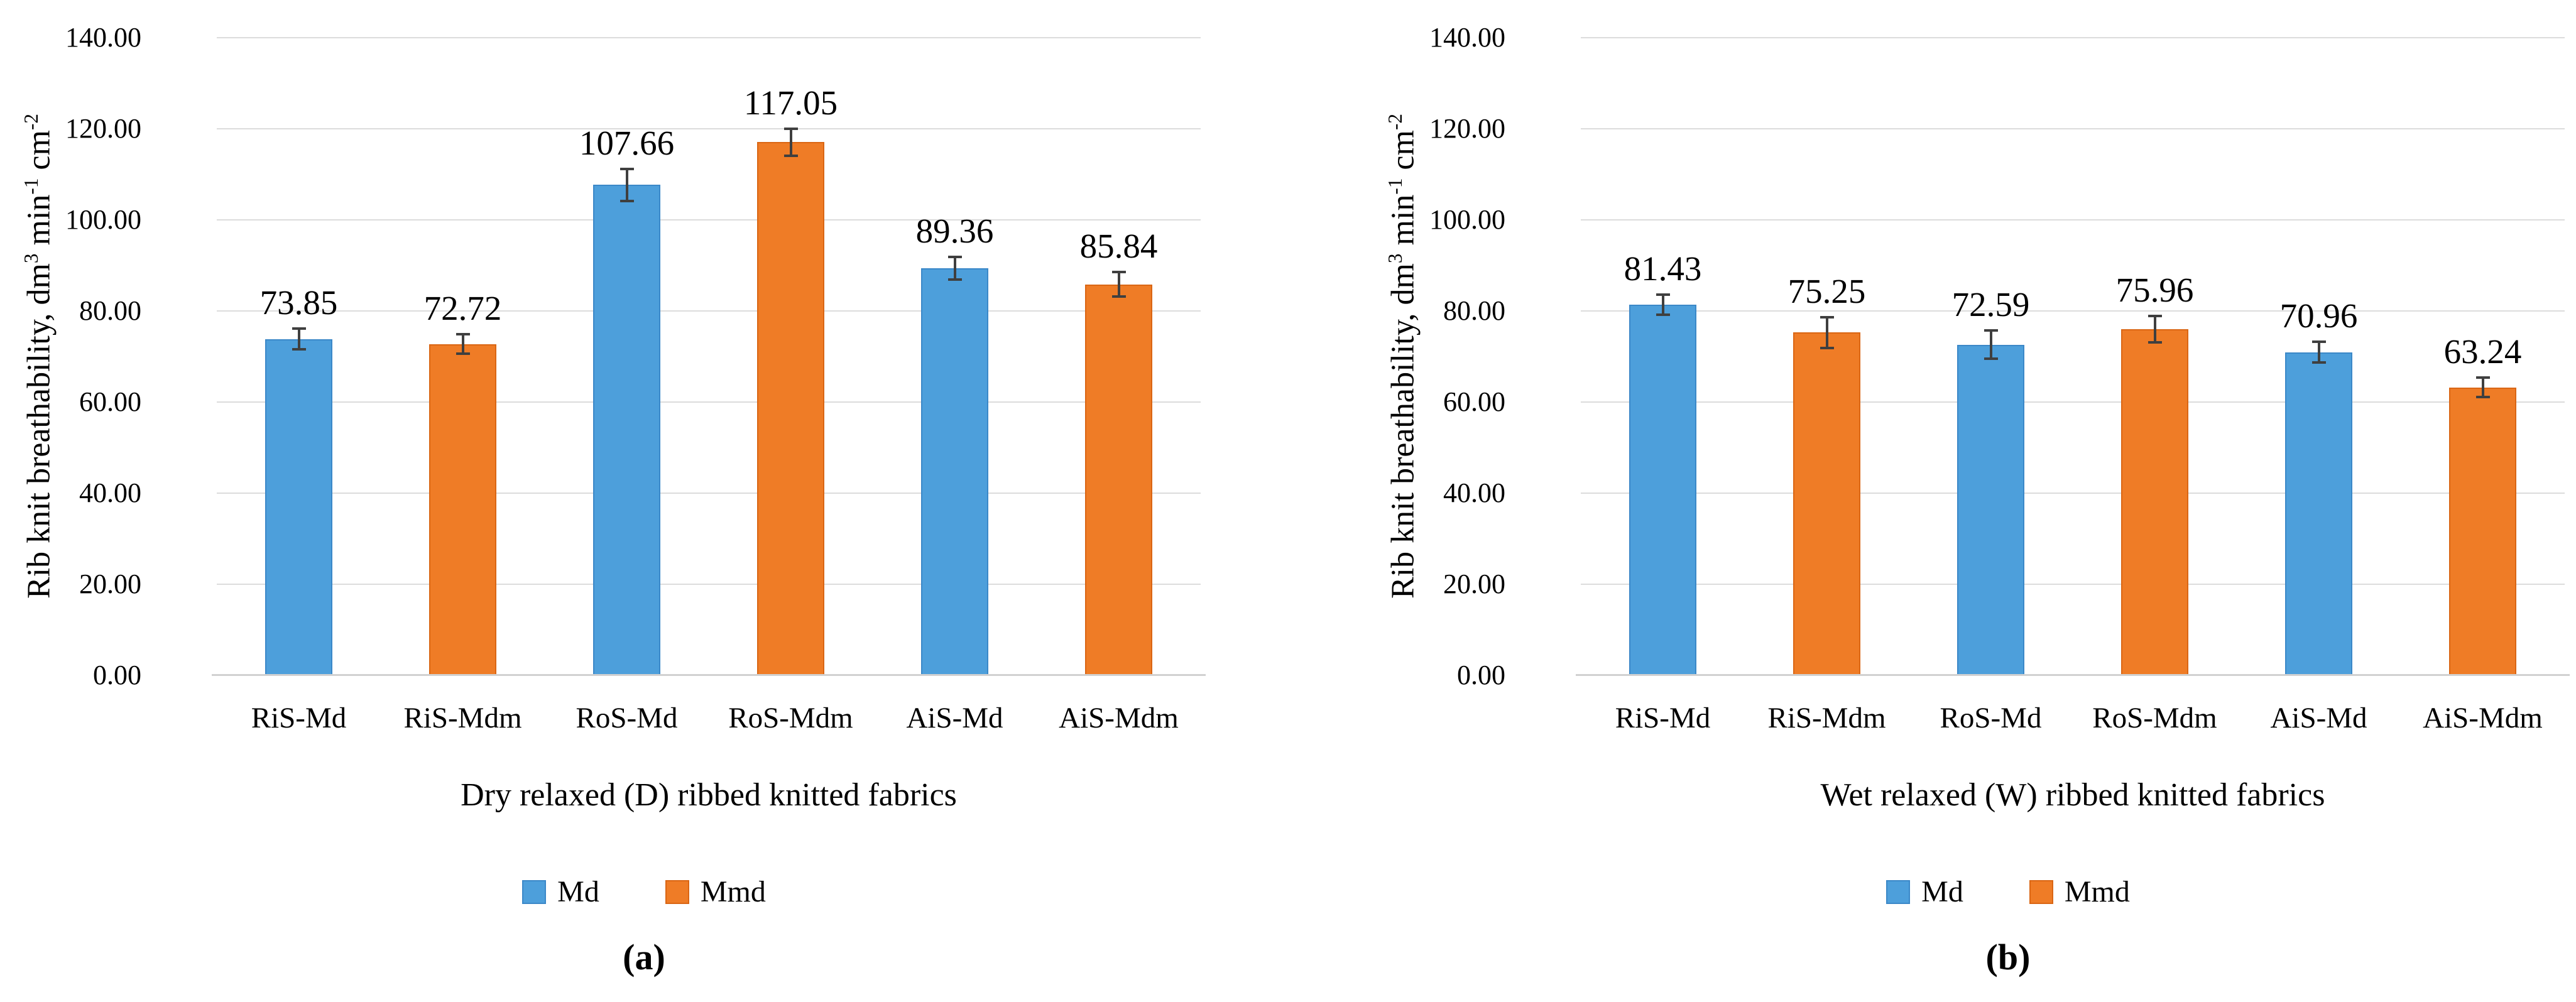 The width and height of the screenshot is (2576, 1002). Describe the element at coordinates (299, 718) in the screenshot. I see `category-label-RiS-Md: RiS-Md` at that location.